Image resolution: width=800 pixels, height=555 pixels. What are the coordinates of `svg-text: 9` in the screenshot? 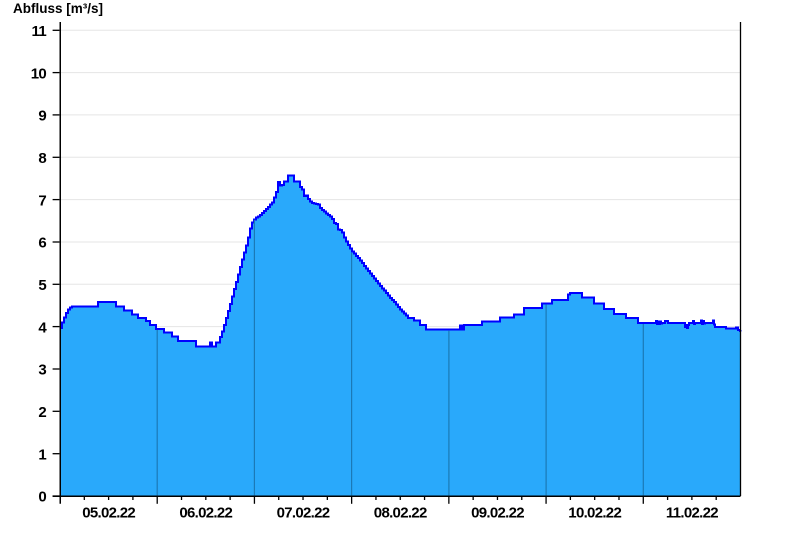 It's located at (42, 116).